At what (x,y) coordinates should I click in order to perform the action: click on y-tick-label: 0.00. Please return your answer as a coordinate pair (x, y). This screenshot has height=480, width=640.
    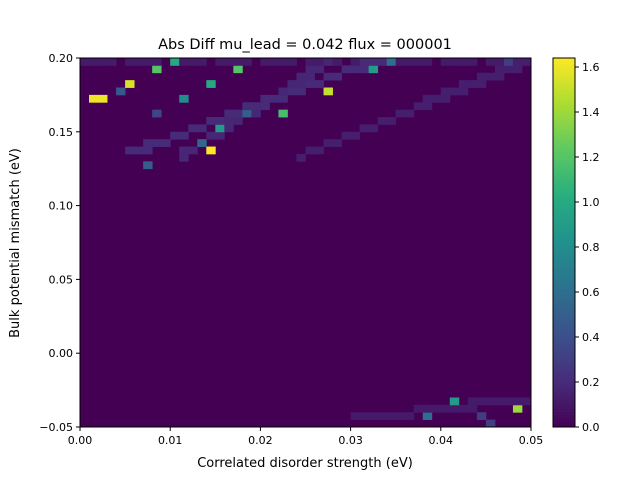
    Looking at the image, I should click on (61, 353).